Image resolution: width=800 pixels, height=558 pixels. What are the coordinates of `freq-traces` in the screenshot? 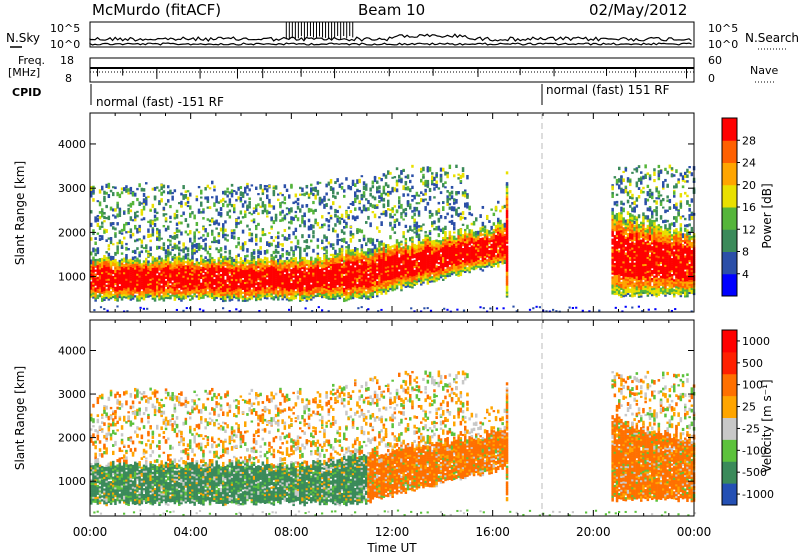 It's located at (392, 73).